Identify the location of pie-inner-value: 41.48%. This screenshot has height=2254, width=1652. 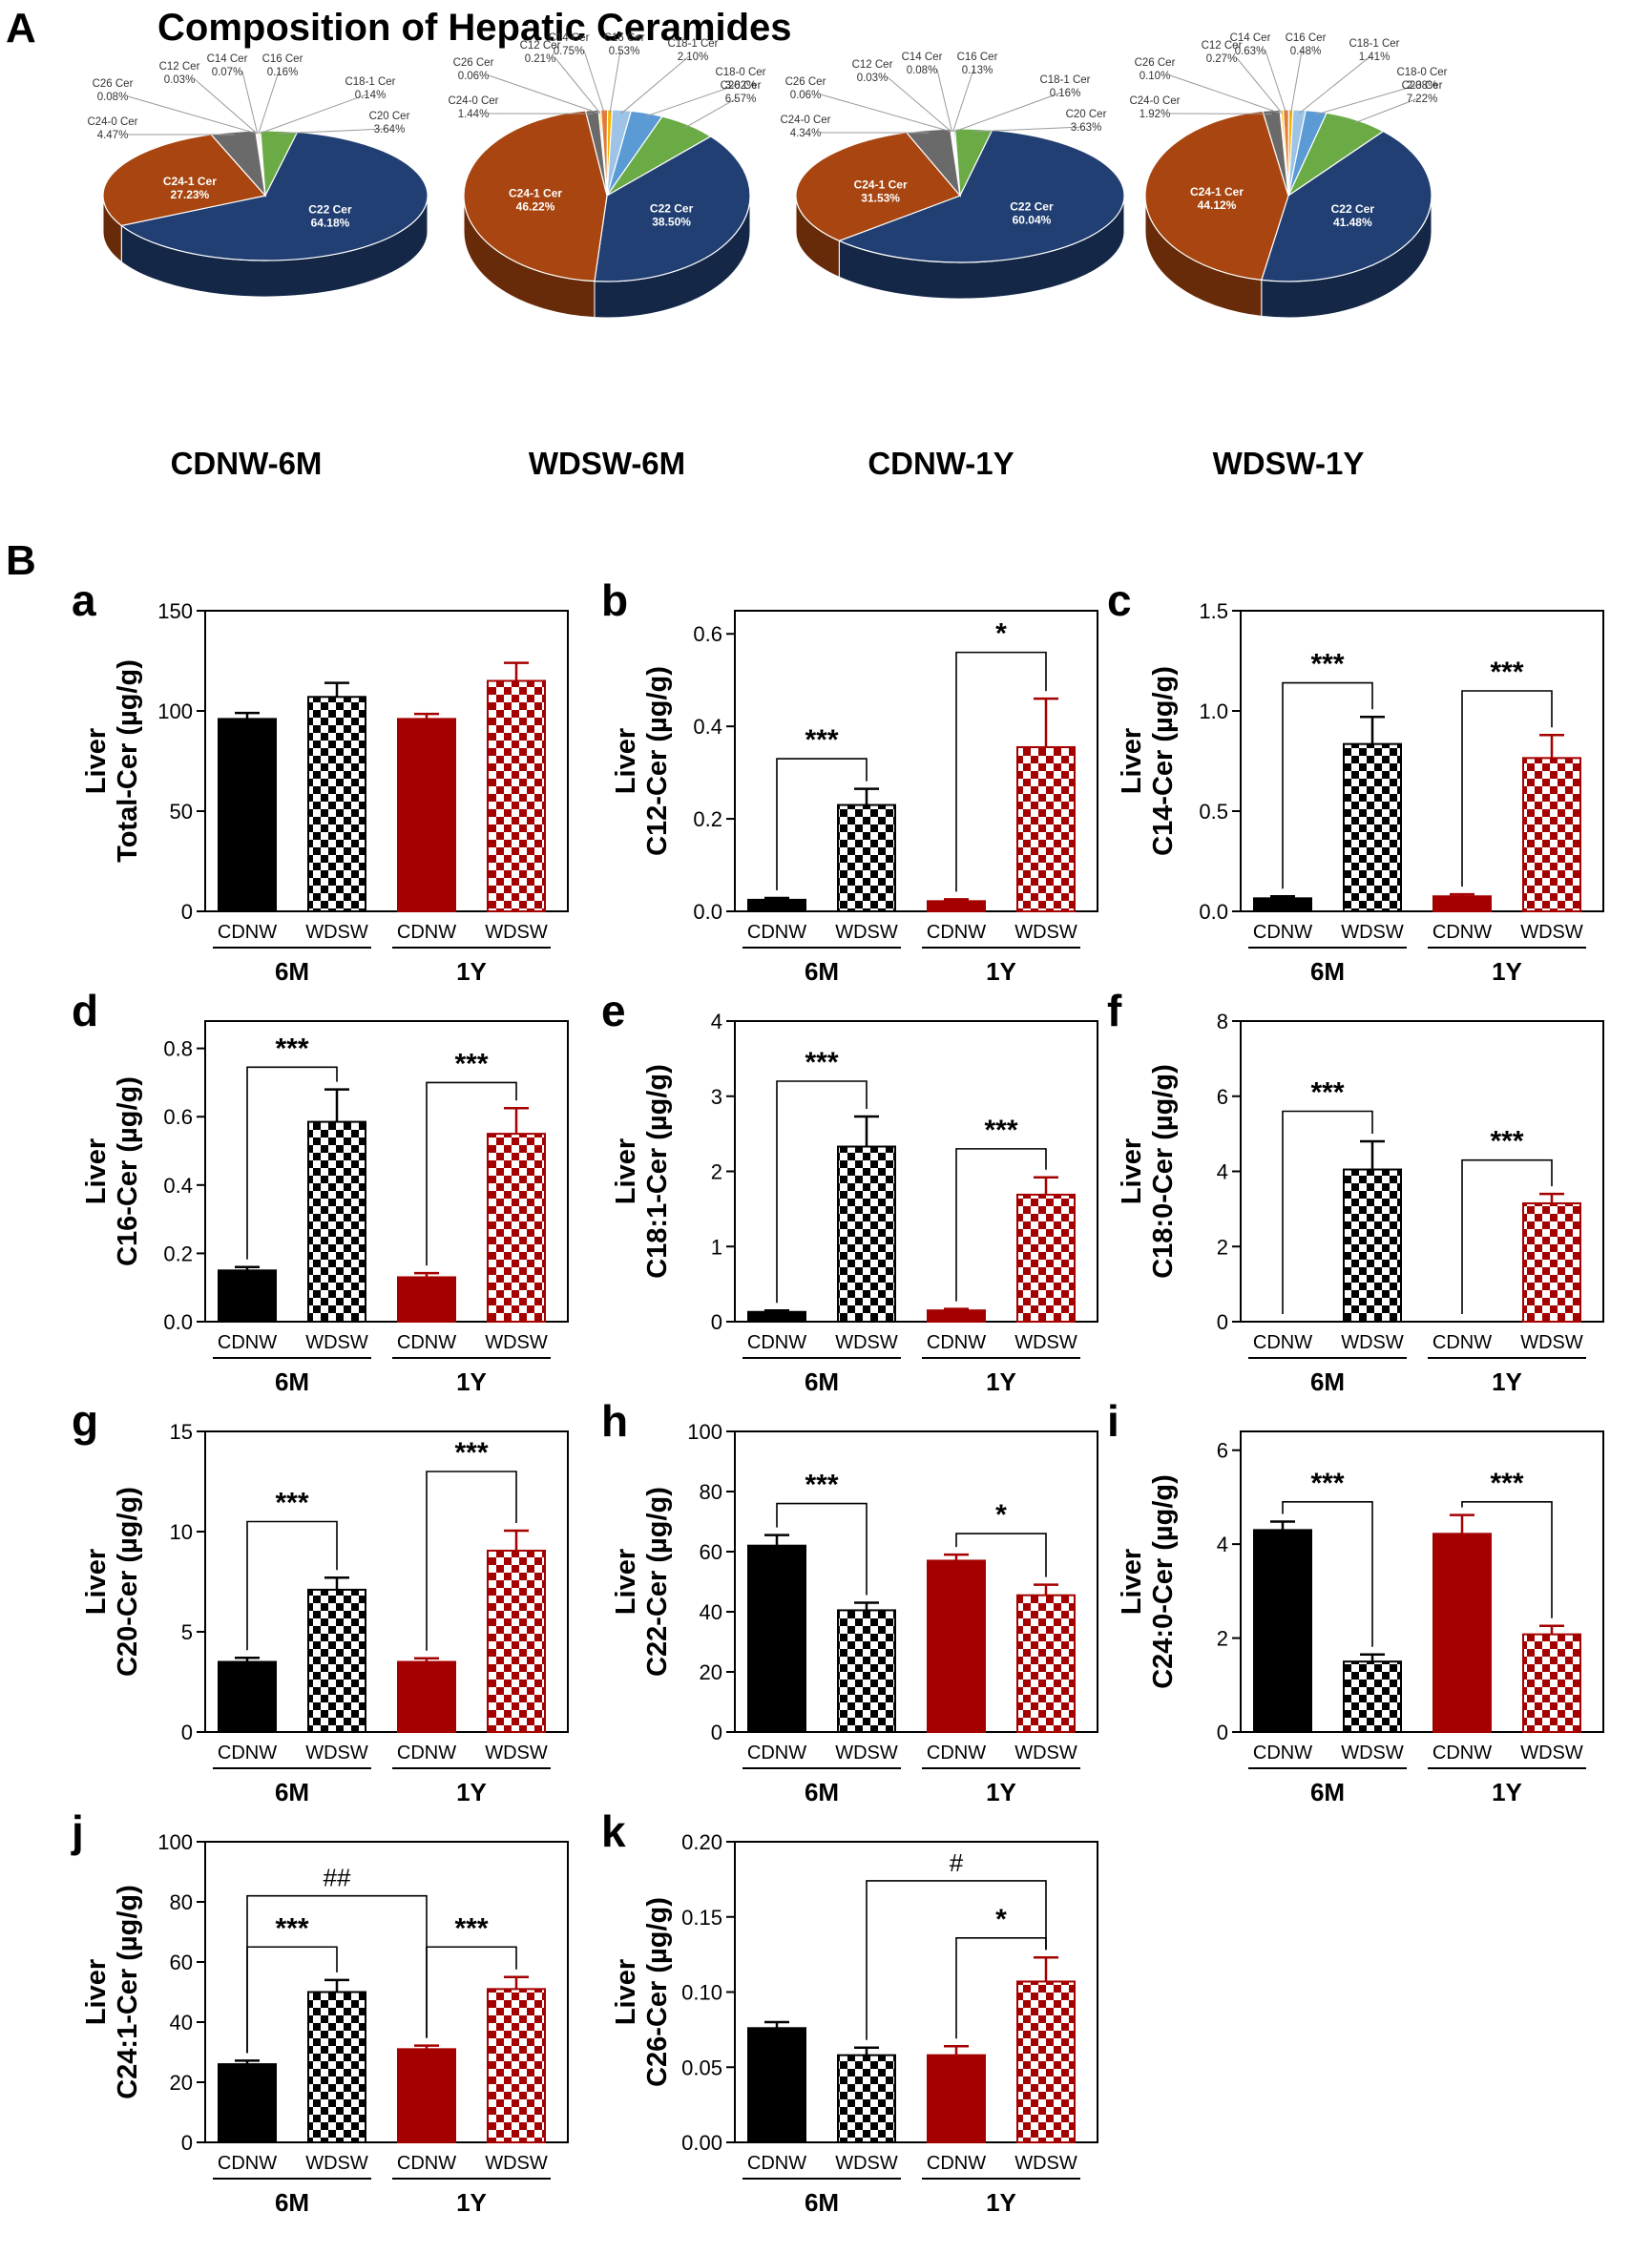
(1352, 222).